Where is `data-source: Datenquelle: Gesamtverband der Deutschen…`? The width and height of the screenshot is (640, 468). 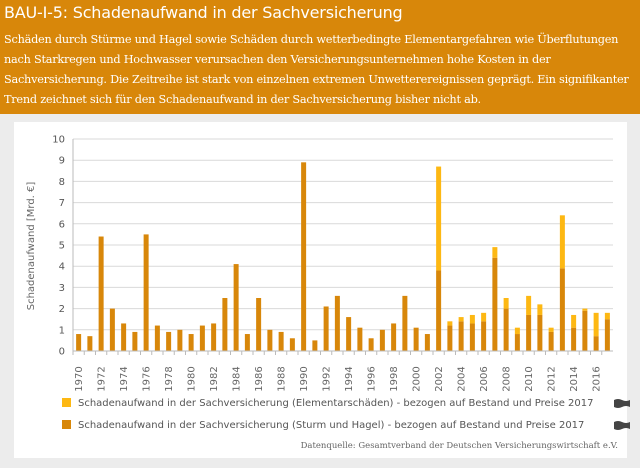 data-source: Datenquelle: Gesamtverband der Deutschen… is located at coordinates (459, 446).